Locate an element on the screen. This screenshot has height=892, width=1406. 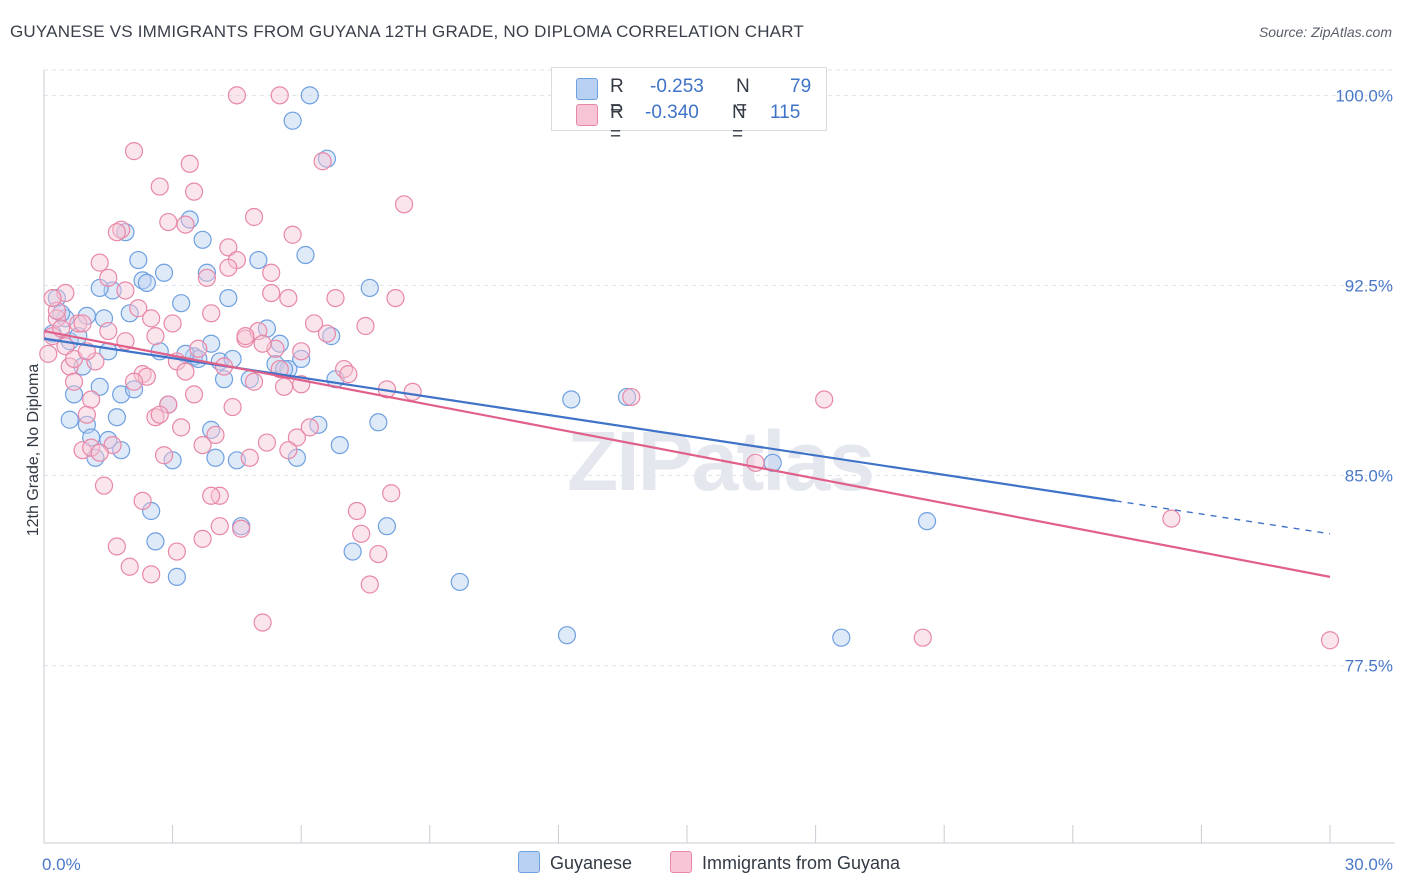
x-tick-label: 0.0% is located at coordinates (61, 864).